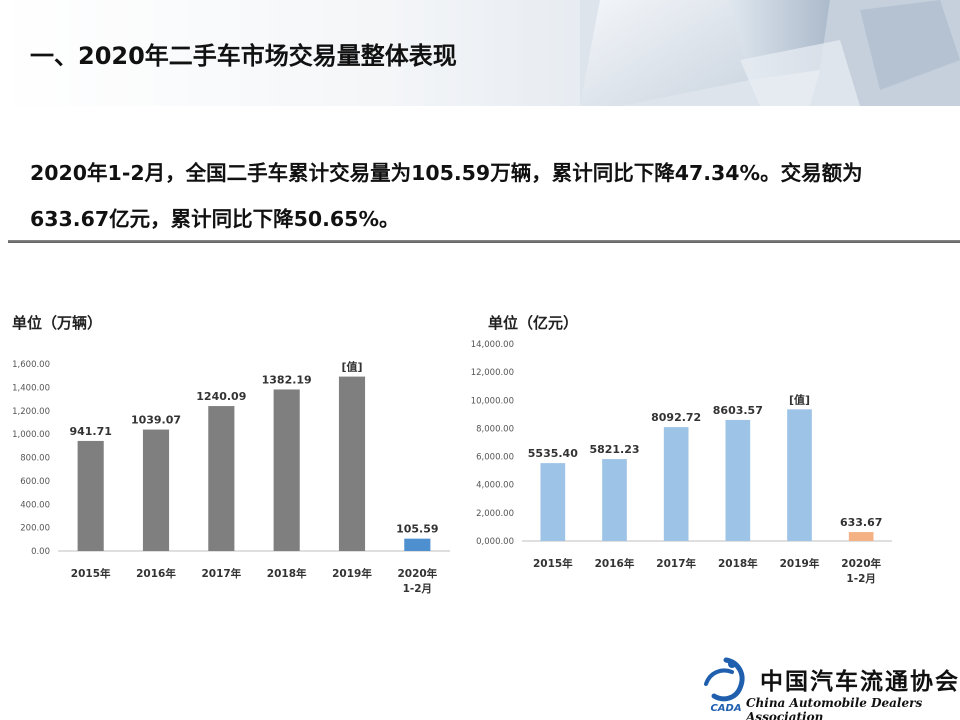 Image resolution: width=960 pixels, height=720 pixels. Describe the element at coordinates (495, 486) in the screenshot. I see `y-tick-label: 4,000.00` at that location.